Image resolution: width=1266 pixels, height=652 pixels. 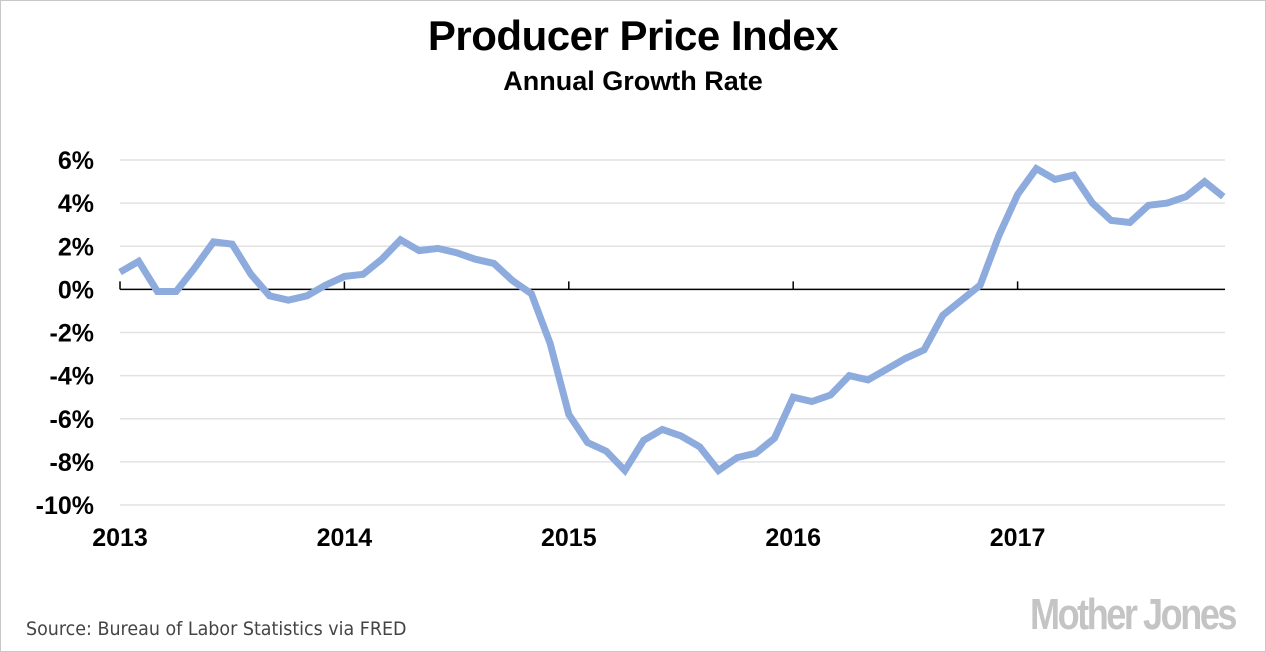 What do you see at coordinates (672, 286) in the screenshot?
I see `x-axis` at bounding box center [672, 286].